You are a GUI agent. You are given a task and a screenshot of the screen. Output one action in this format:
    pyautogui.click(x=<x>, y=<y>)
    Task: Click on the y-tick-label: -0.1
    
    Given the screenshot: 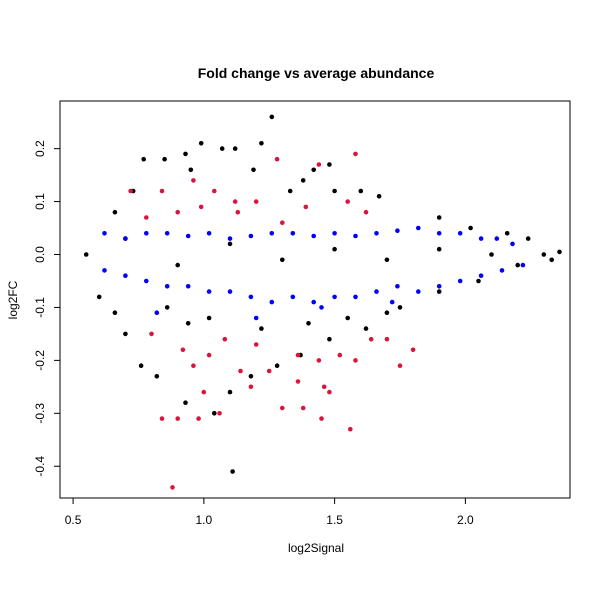 What is the action you would take?
    pyautogui.click(x=40, y=307)
    